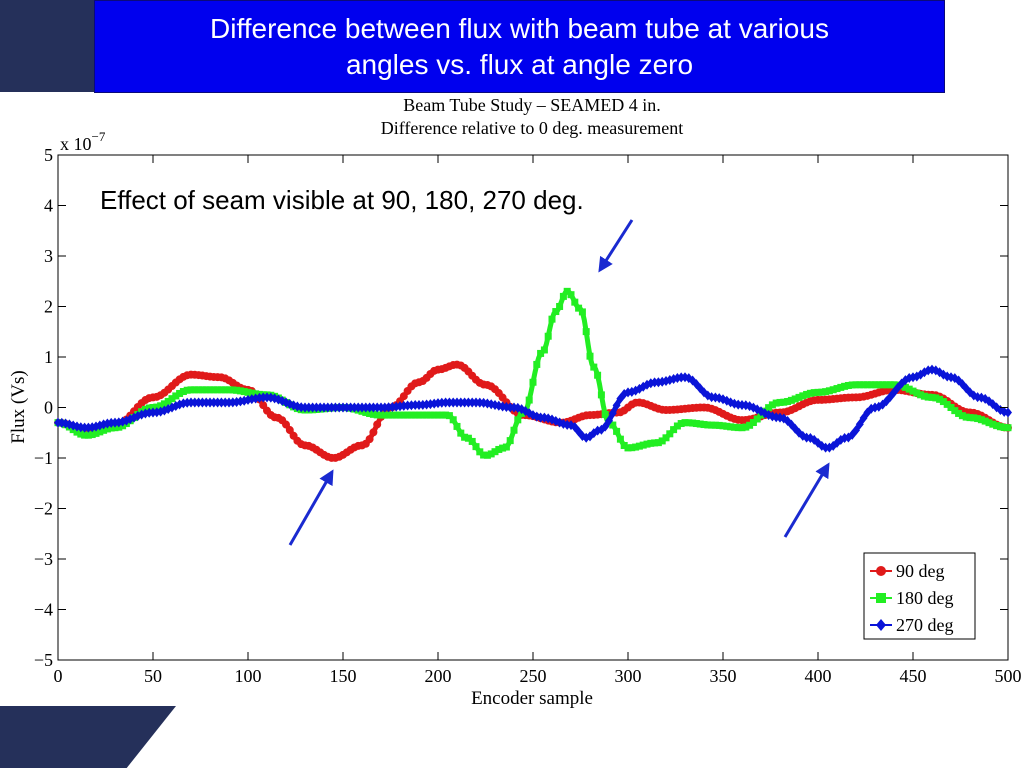 The width and height of the screenshot is (1024, 768). Describe the element at coordinates (818, 676) in the screenshot. I see `x-tick-label: 400` at that location.